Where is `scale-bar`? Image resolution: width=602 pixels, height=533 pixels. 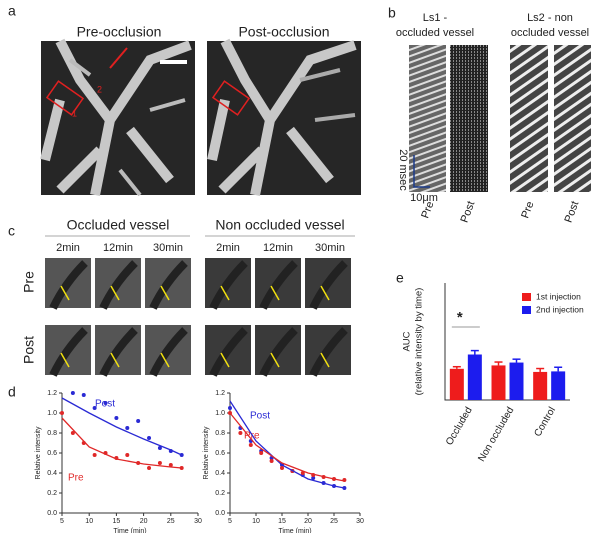 scale-bar is located at coordinates (421, 171).